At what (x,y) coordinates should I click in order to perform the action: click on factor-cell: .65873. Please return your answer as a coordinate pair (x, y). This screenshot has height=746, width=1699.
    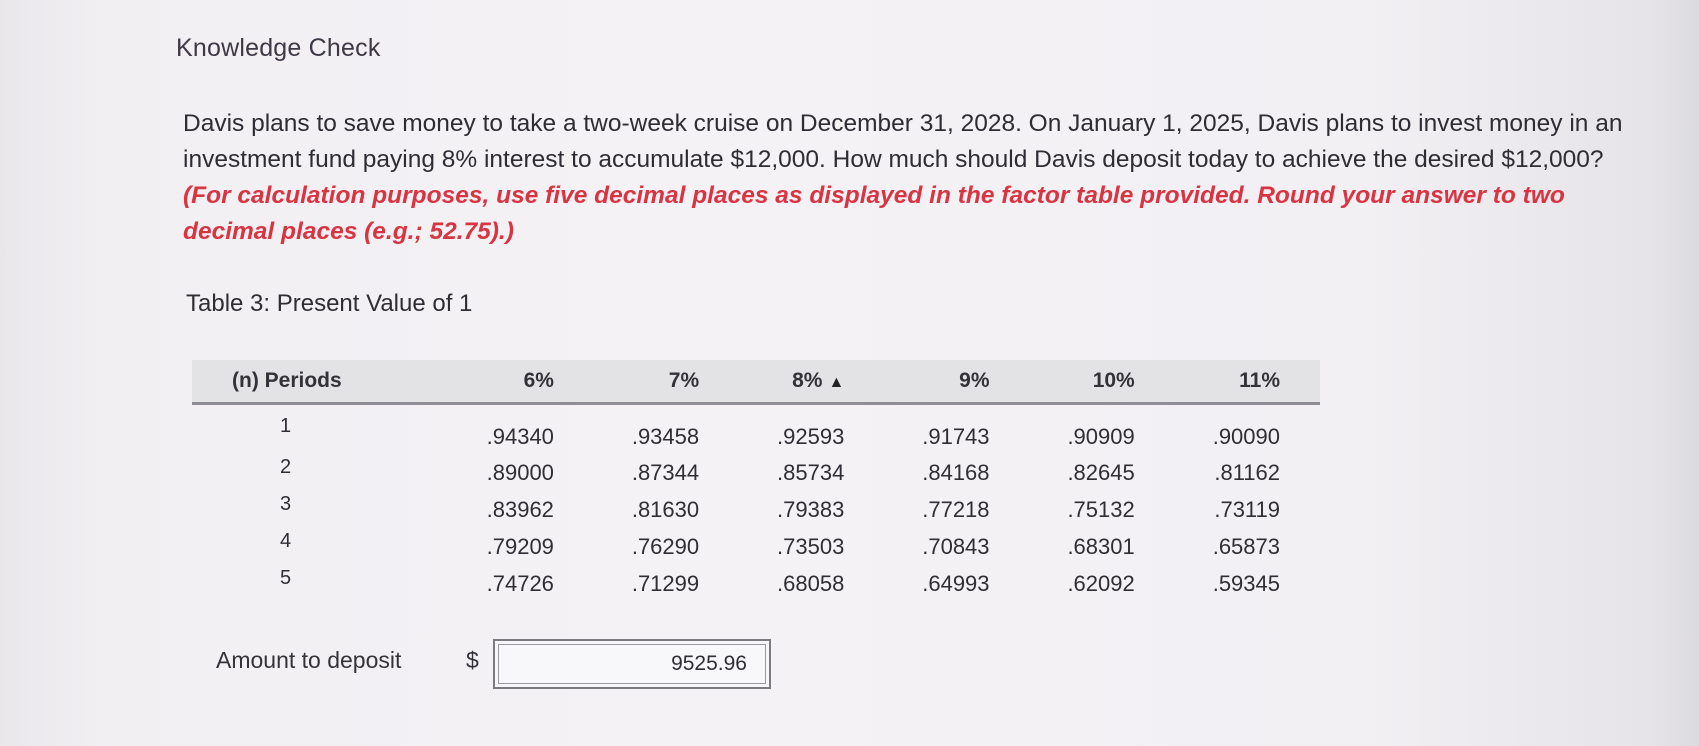
    Looking at the image, I should click on (1246, 546).